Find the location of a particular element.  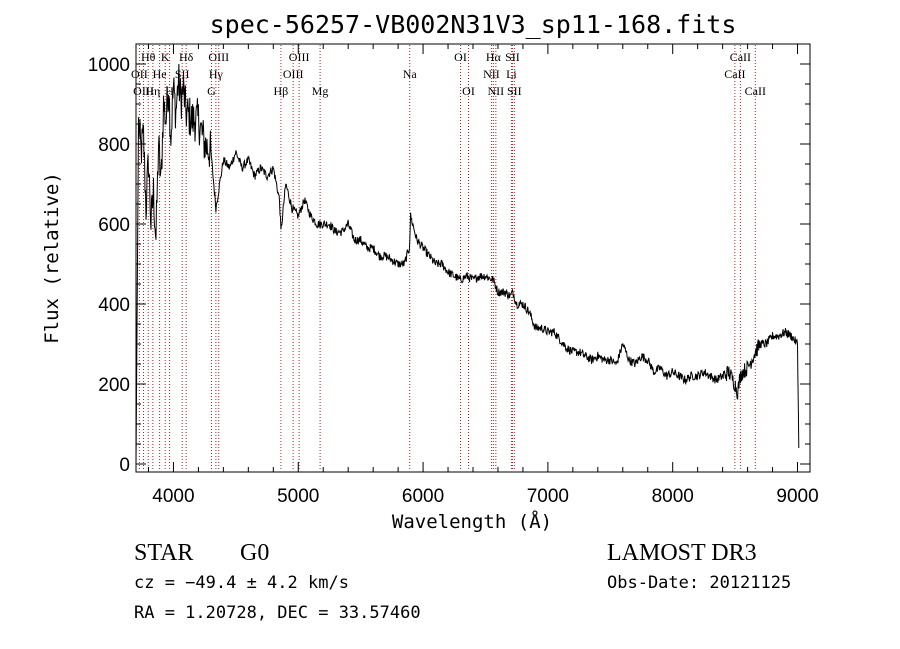

x-axis-label: Wavelength (Å) is located at coordinates (472, 521).